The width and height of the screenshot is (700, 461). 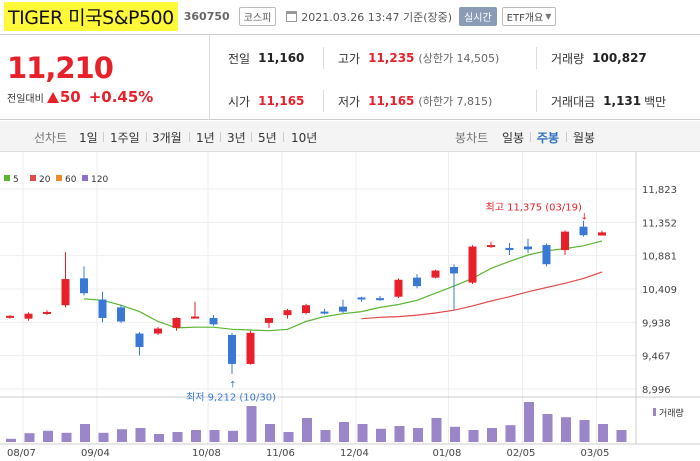 What do you see at coordinates (573, 101) in the screenshot?
I see `stat-label: 거래대금` at bounding box center [573, 101].